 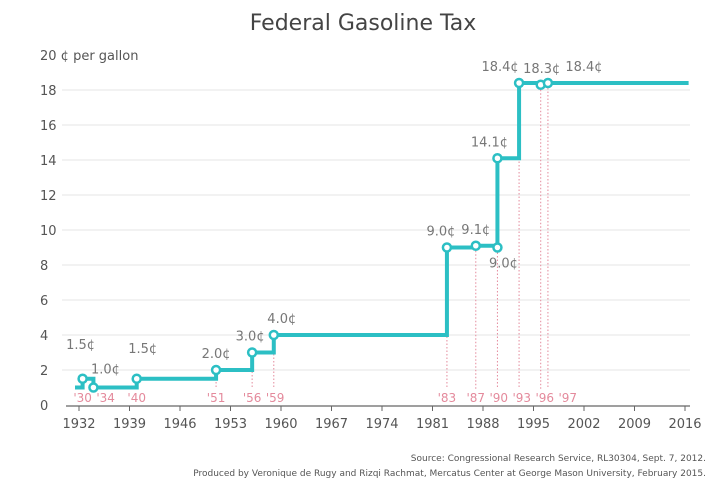 I want to click on y-tick-label: 8, so click(x=44, y=266).